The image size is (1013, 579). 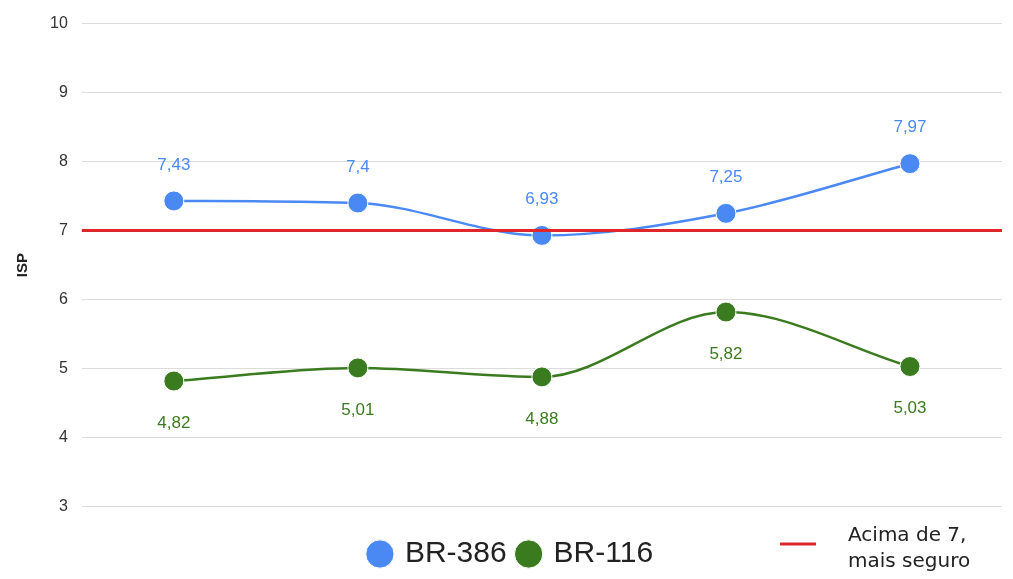 What do you see at coordinates (63, 506) in the screenshot?
I see `y-tick-label: 3` at bounding box center [63, 506].